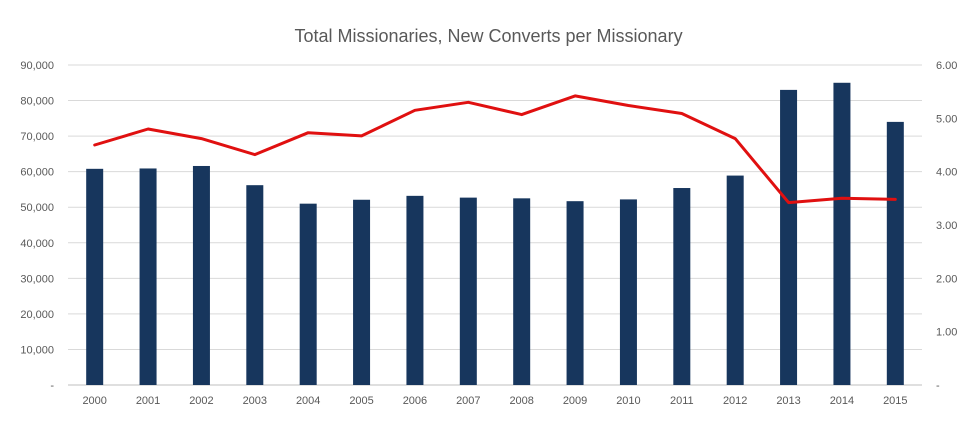 The height and width of the screenshot is (445, 977). Describe the element at coordinates (946, 119) in the screenshot. I see `y-right-tick-label: 5.00` at that location.